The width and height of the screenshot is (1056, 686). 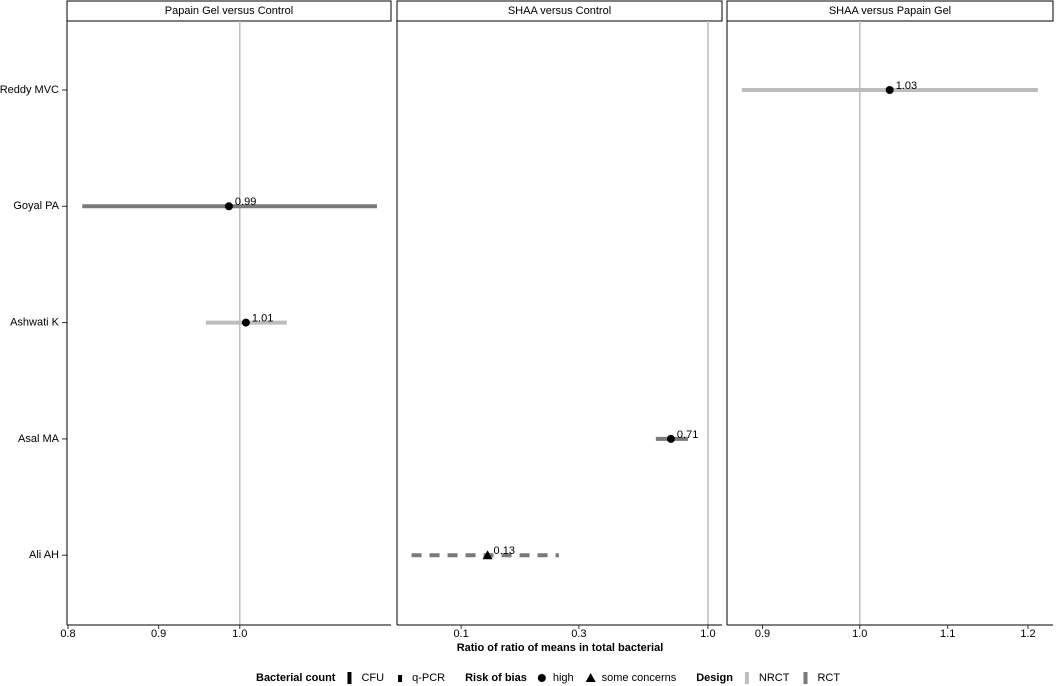 I want to click on legend-title: Bacterial count, so click(x=296, y=678).